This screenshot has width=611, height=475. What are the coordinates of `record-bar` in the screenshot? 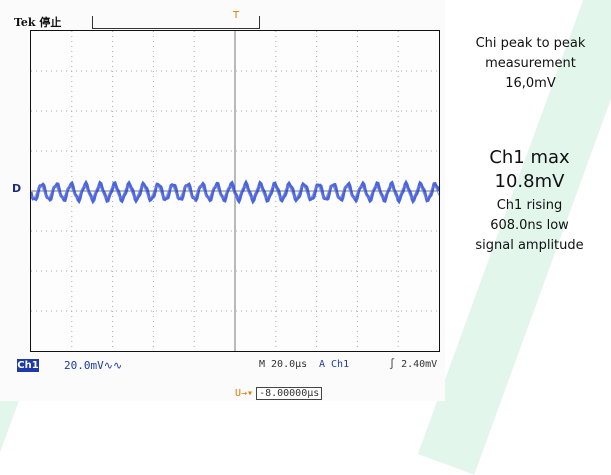 It's located at (176, 22).